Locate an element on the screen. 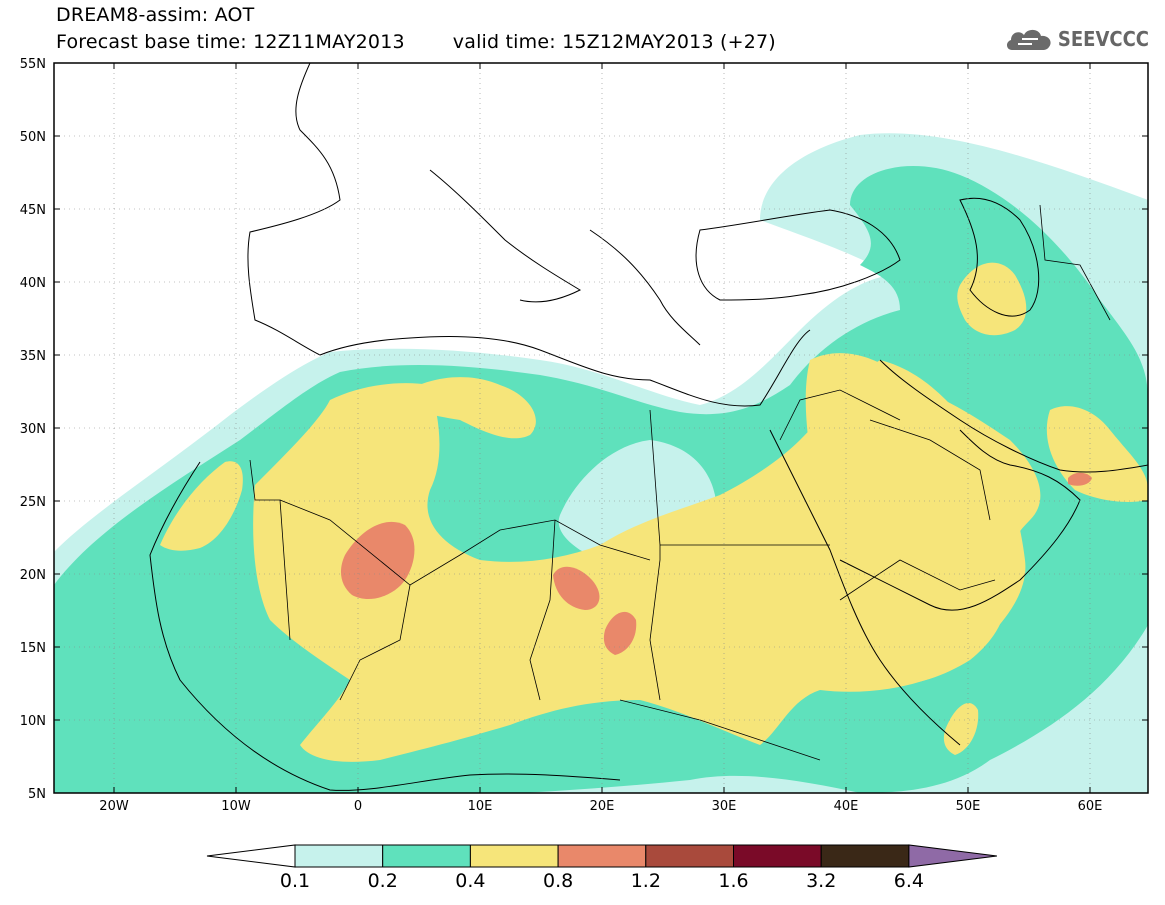 Image resolution: width=1165 pixels, height=905 pixels. lon-labels: 20W 10W 0 10E 20E 30E 40E 50E 60E is located at coordinates (600, 806).